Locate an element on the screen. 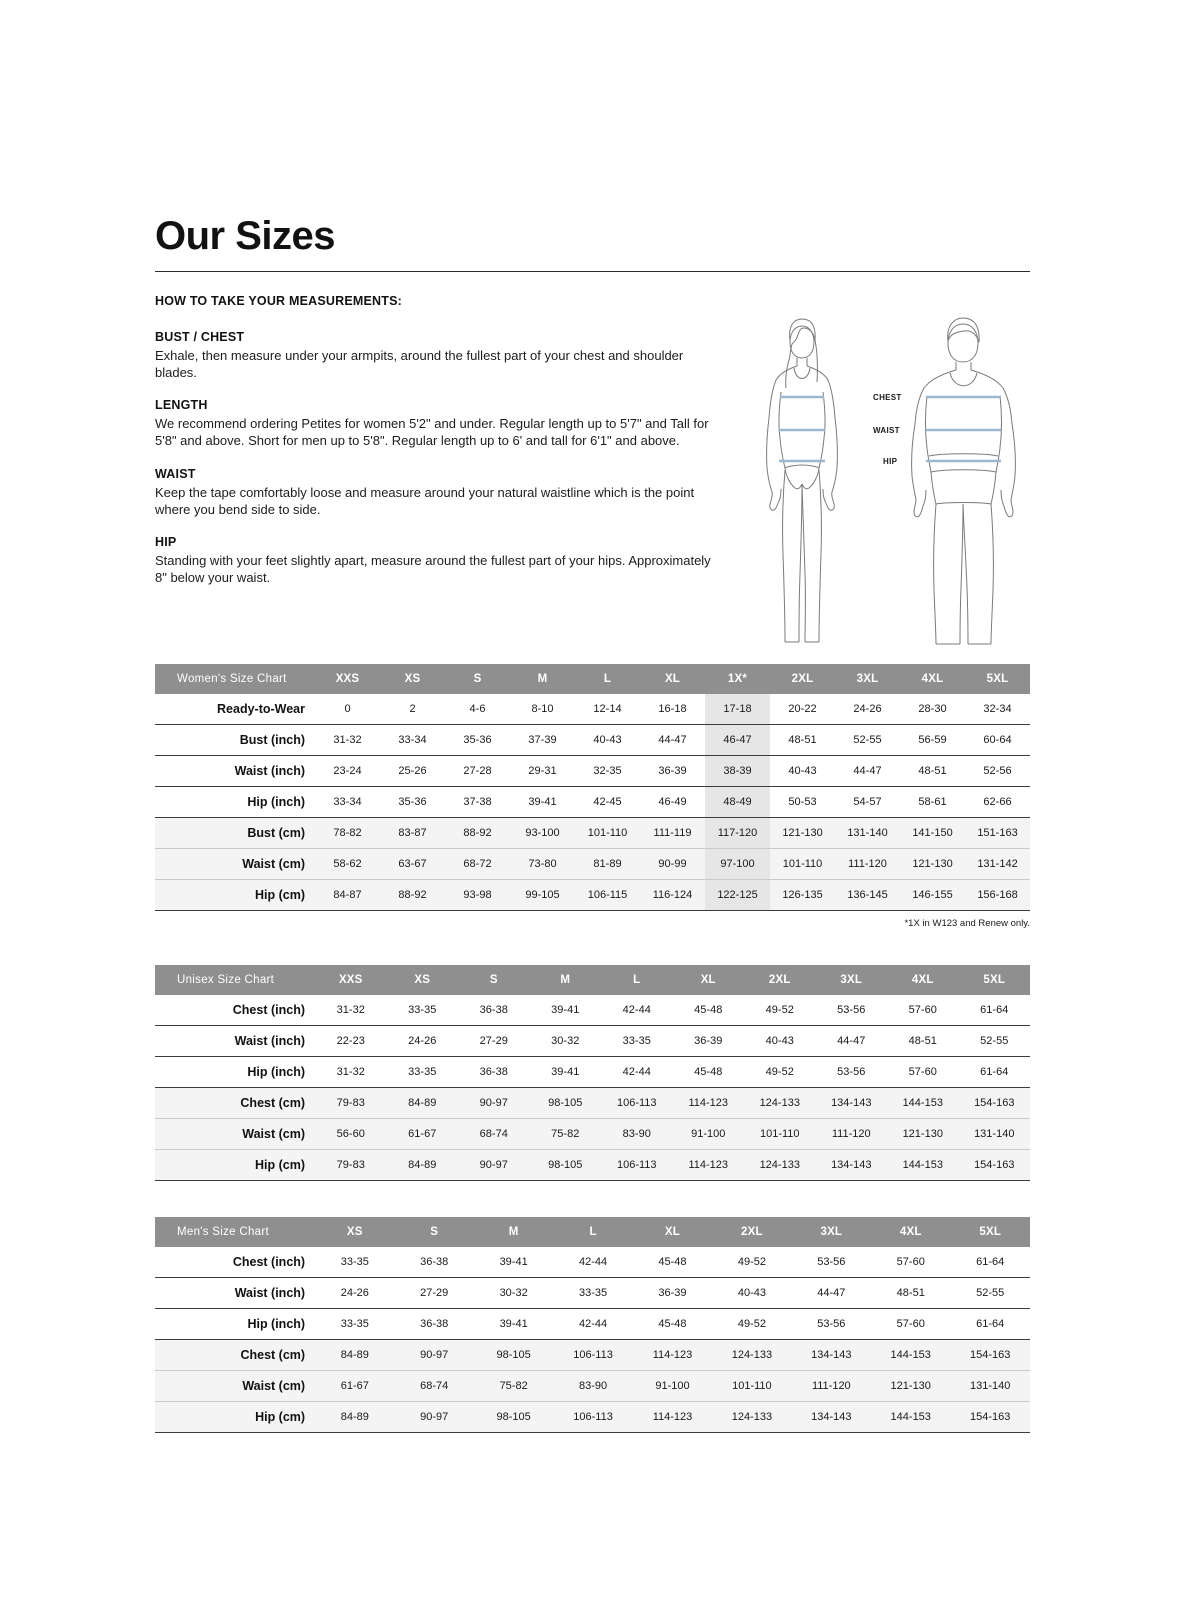  instruction-heading: HIP is located at coordinates (166, 541).